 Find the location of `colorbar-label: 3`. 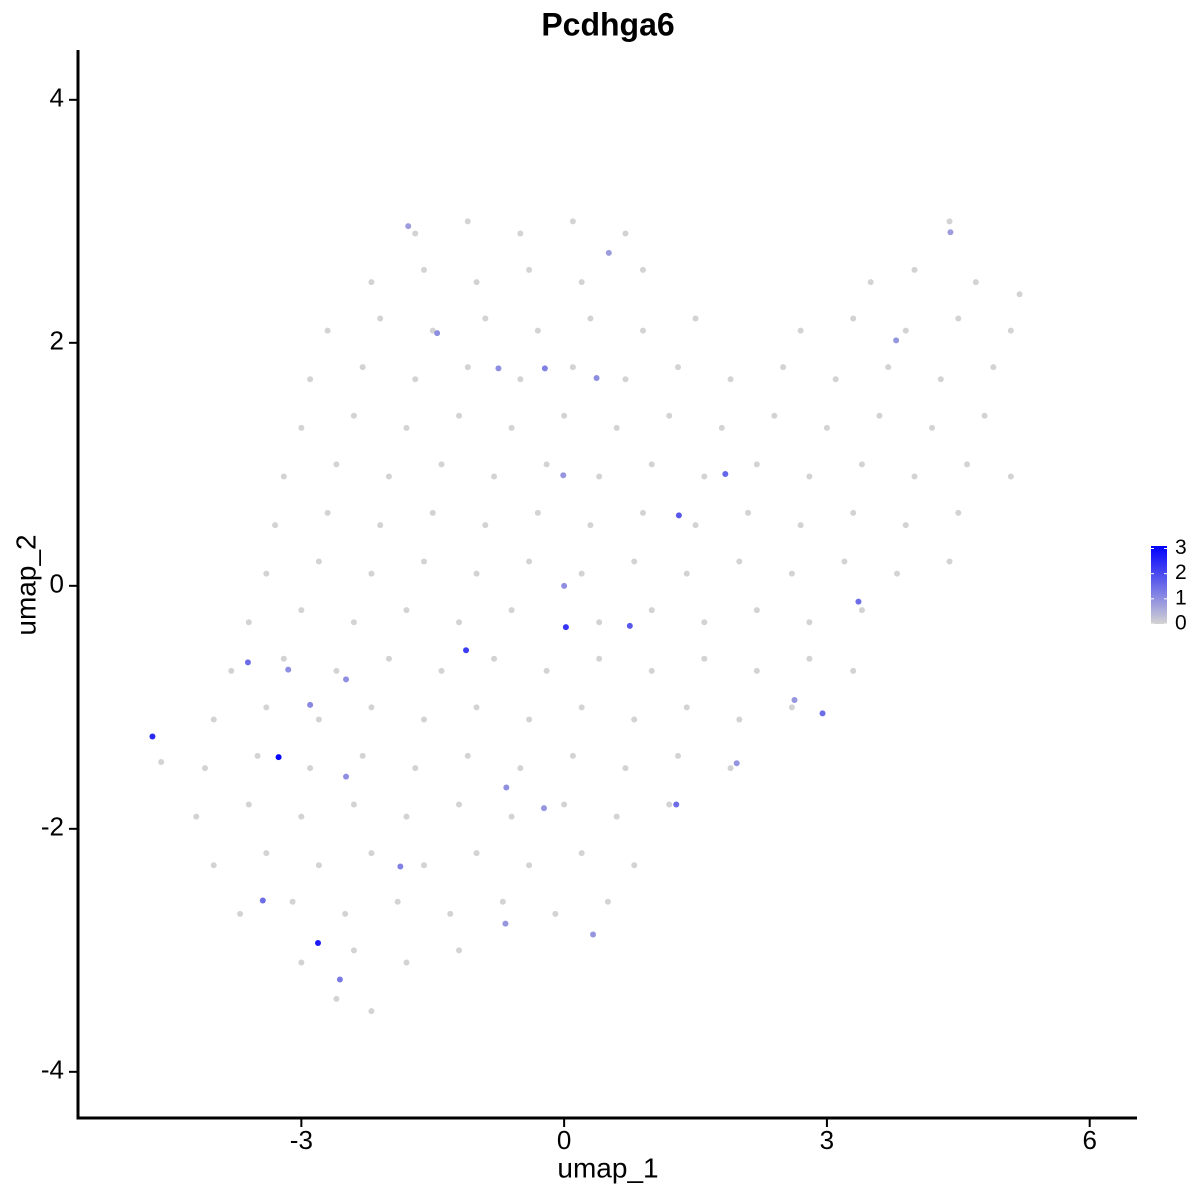

colorbar-label: 3 is located at coordinates (1181, 547).